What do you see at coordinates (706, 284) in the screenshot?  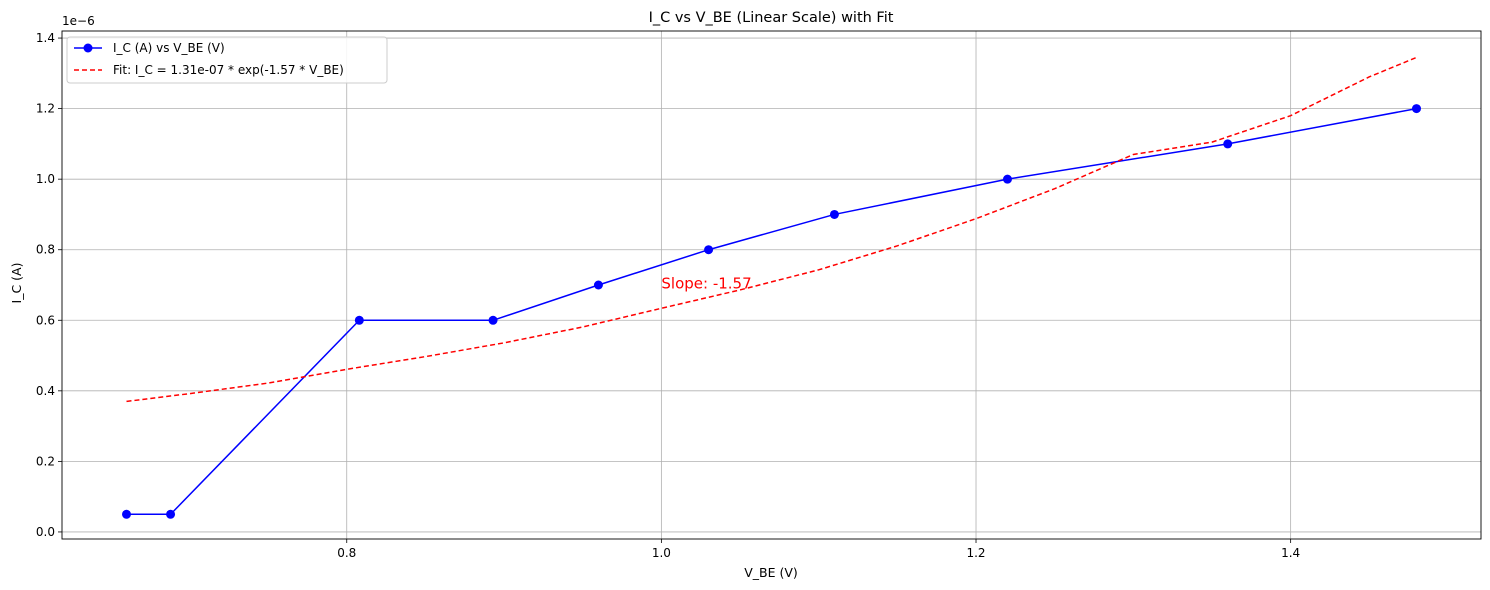 I see `slope-annotation: Slope: -1.57` at bounding box center [706, 284].